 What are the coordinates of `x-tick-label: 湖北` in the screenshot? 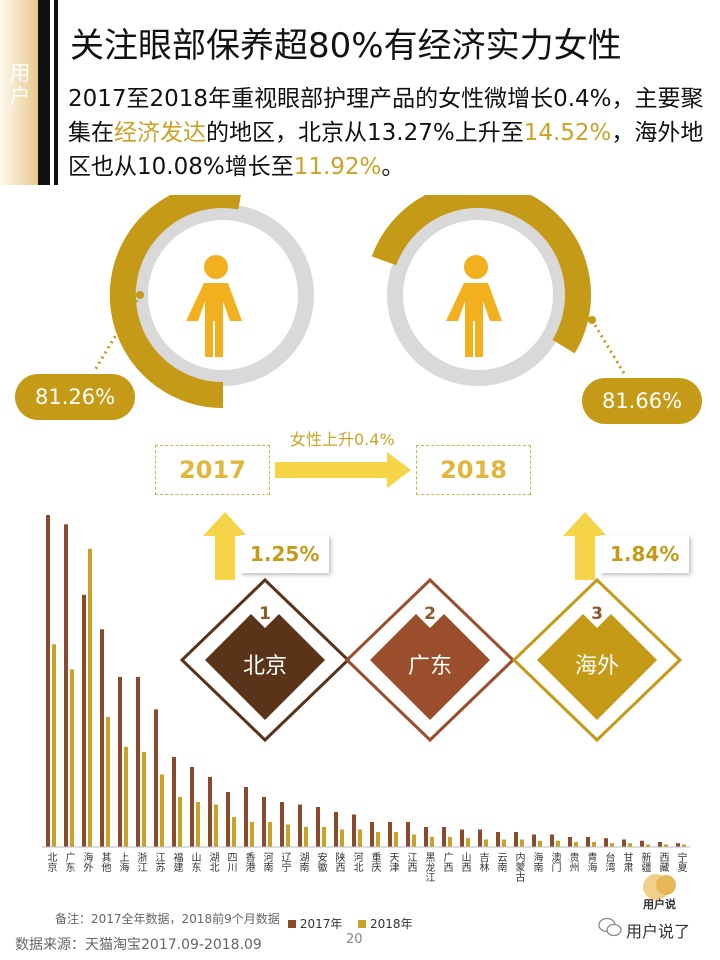 It's located at (212, 862).